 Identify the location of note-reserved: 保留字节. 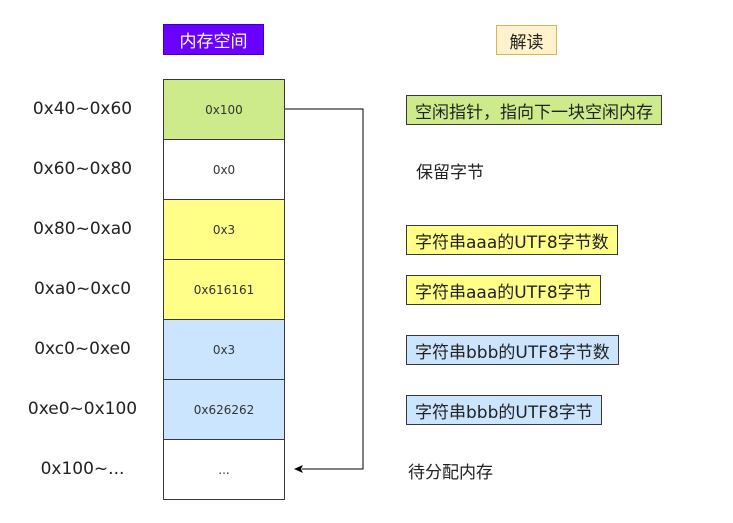
(450, 172).